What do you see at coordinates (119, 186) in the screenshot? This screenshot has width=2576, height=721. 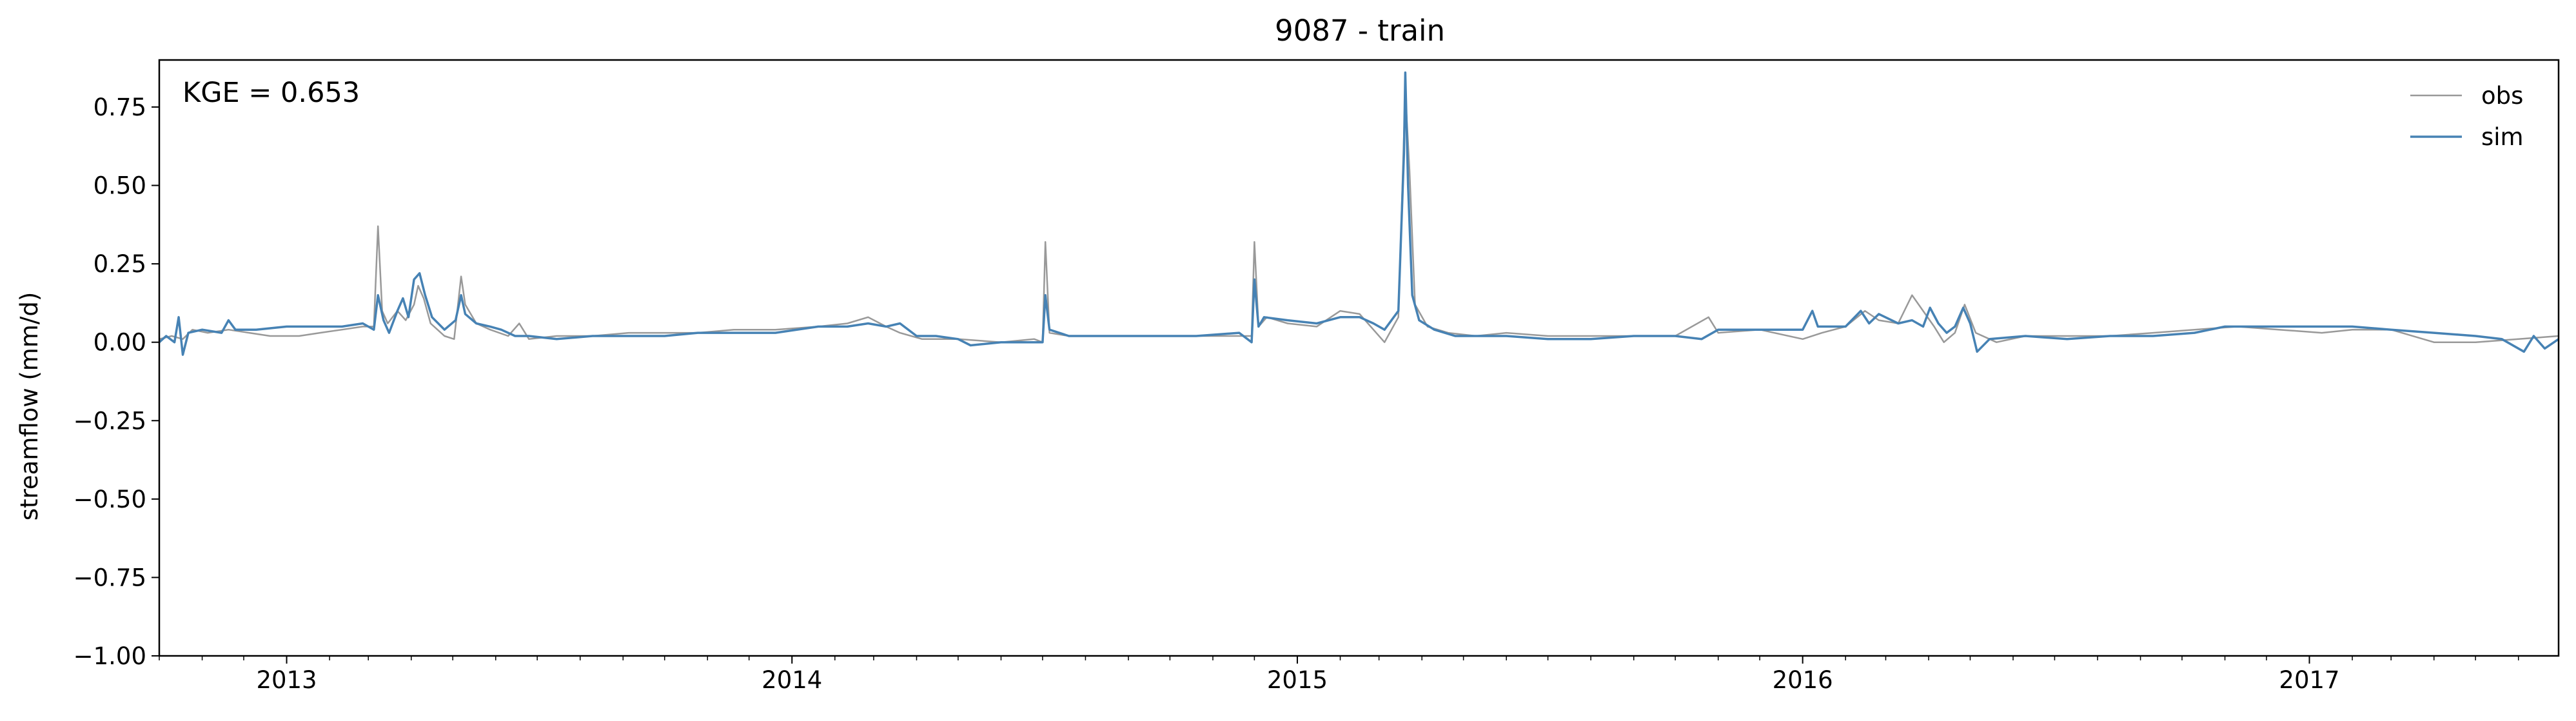 I see `y-tick-label: 0.50` at bounding box center [119, 186].